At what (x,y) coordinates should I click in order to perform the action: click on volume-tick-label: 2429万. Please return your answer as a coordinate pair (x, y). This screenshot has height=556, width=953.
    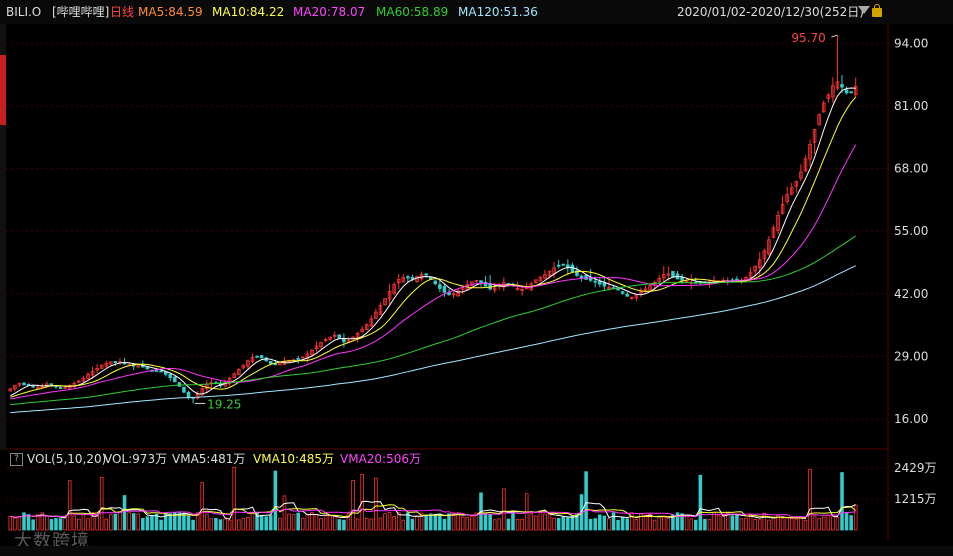
    Looking at the image, I should click on (915, 468).